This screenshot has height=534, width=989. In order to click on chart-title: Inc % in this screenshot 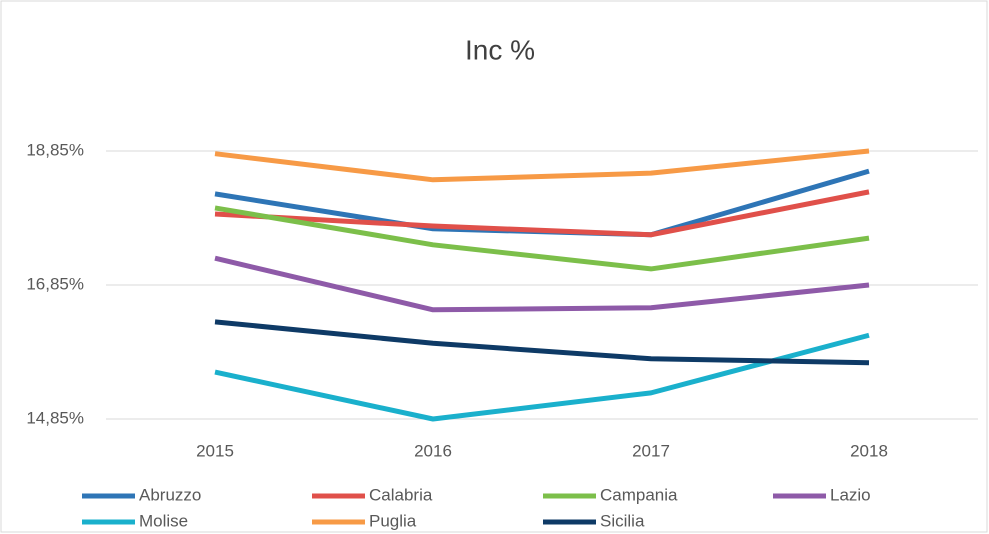, I will do `click(500, 49)`.